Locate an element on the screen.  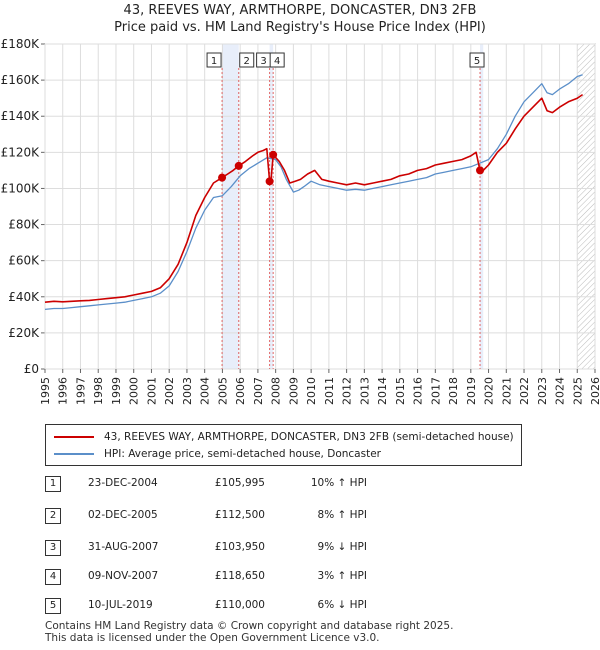
x-tick-label: 2014 is located at coordinates (382, 391).